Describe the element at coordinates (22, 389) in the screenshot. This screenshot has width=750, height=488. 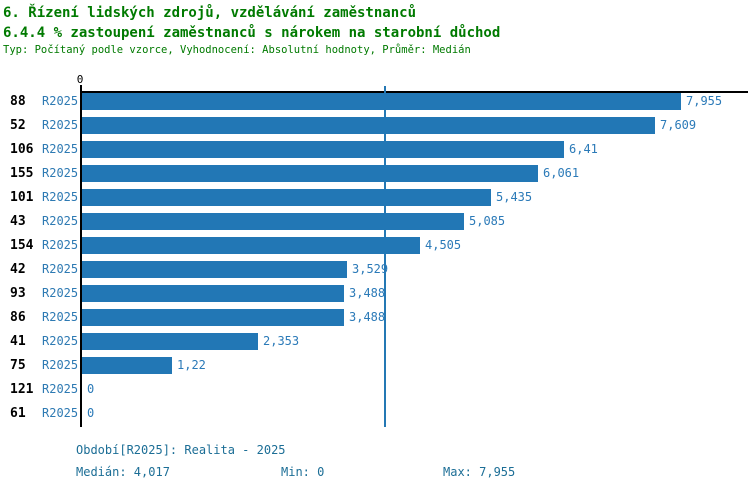
I see `category-label: 121` at that location.